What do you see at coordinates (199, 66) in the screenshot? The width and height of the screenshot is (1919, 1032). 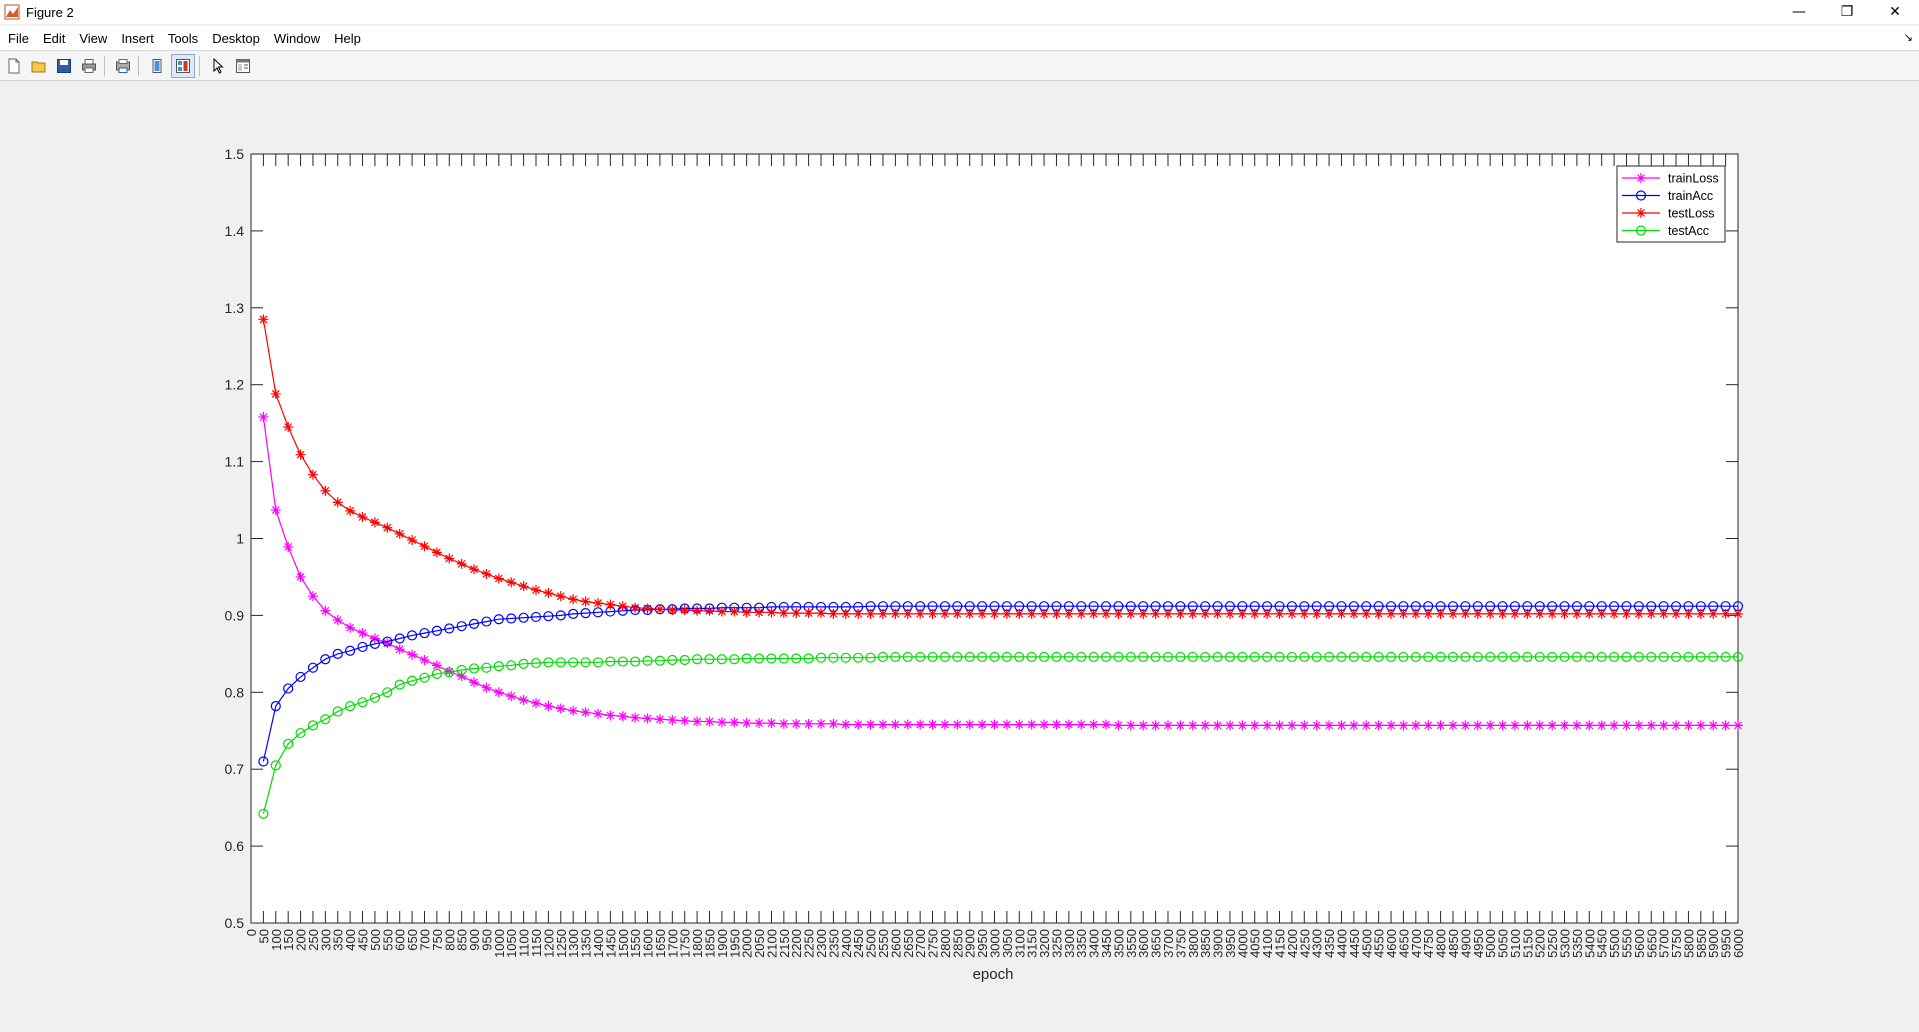 I see `toolbar-separator` at bounding box center [199, 66].